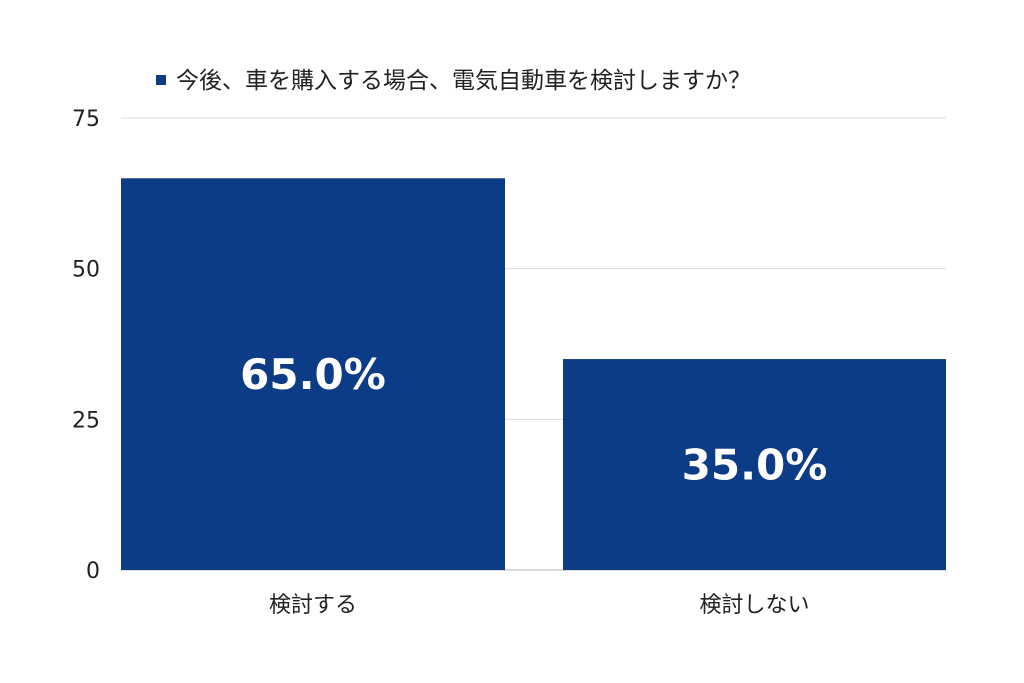 The image size is (1024, 683). What do you see at coordinates (463, 81) in the screenshot?
I see `legend-label: 今後、車を購入する場合、電気自動車を検討しますか？` at bounding box center [463, 81].